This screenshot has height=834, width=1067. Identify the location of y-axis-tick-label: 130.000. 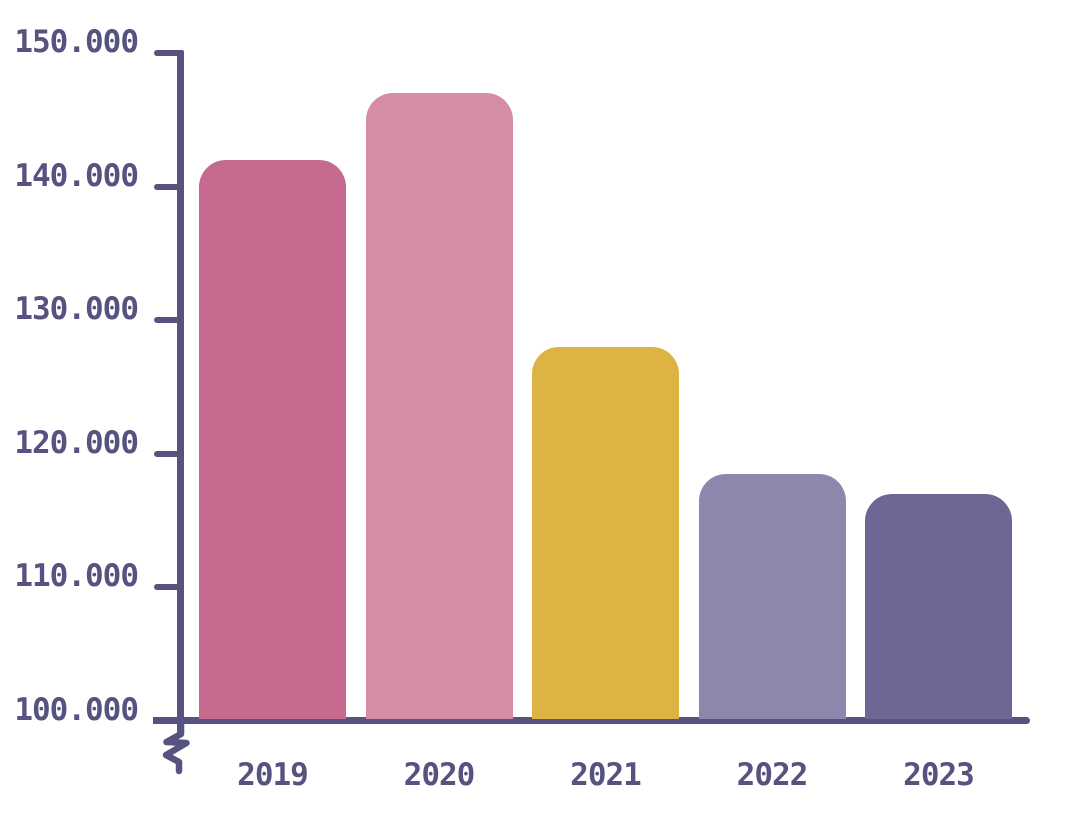
(76, 309).